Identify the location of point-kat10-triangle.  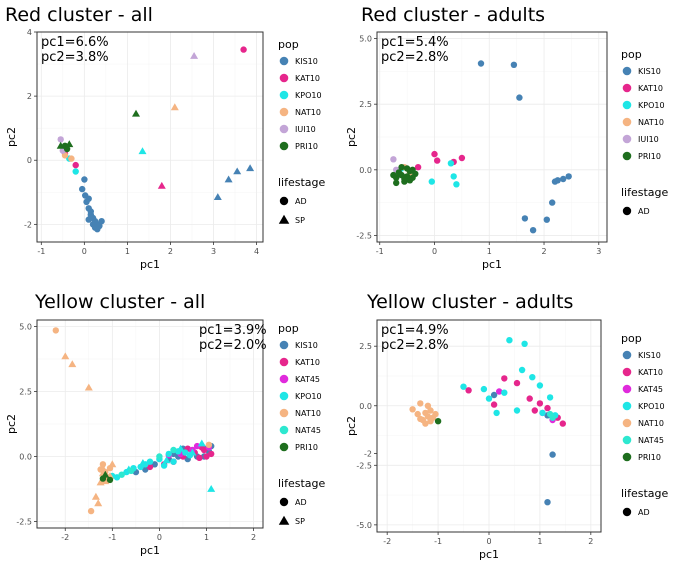
(161, 185).